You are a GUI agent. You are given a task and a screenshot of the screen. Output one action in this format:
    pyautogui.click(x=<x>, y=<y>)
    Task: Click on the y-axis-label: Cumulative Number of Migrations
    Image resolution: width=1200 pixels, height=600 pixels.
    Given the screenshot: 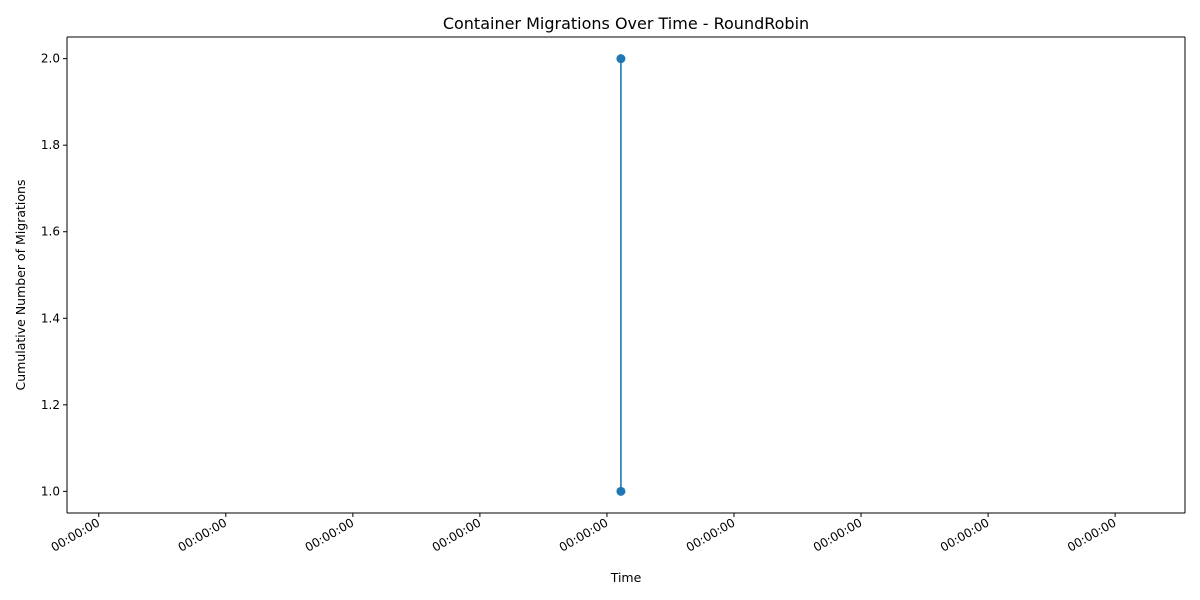 What is the action you would take?
    pyautogui.click(x=20, y=285)
    